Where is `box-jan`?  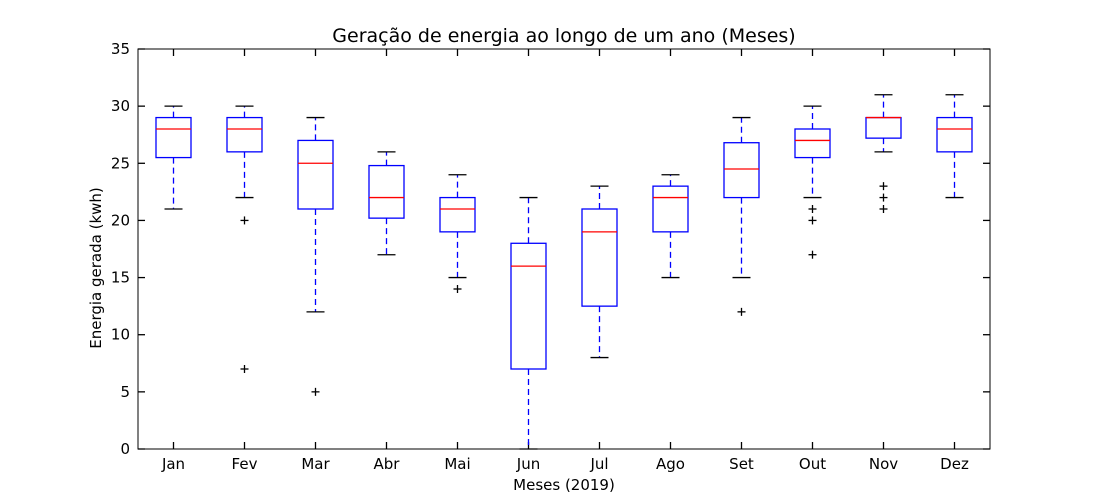
box-jan is located at coordinates (173, 137).